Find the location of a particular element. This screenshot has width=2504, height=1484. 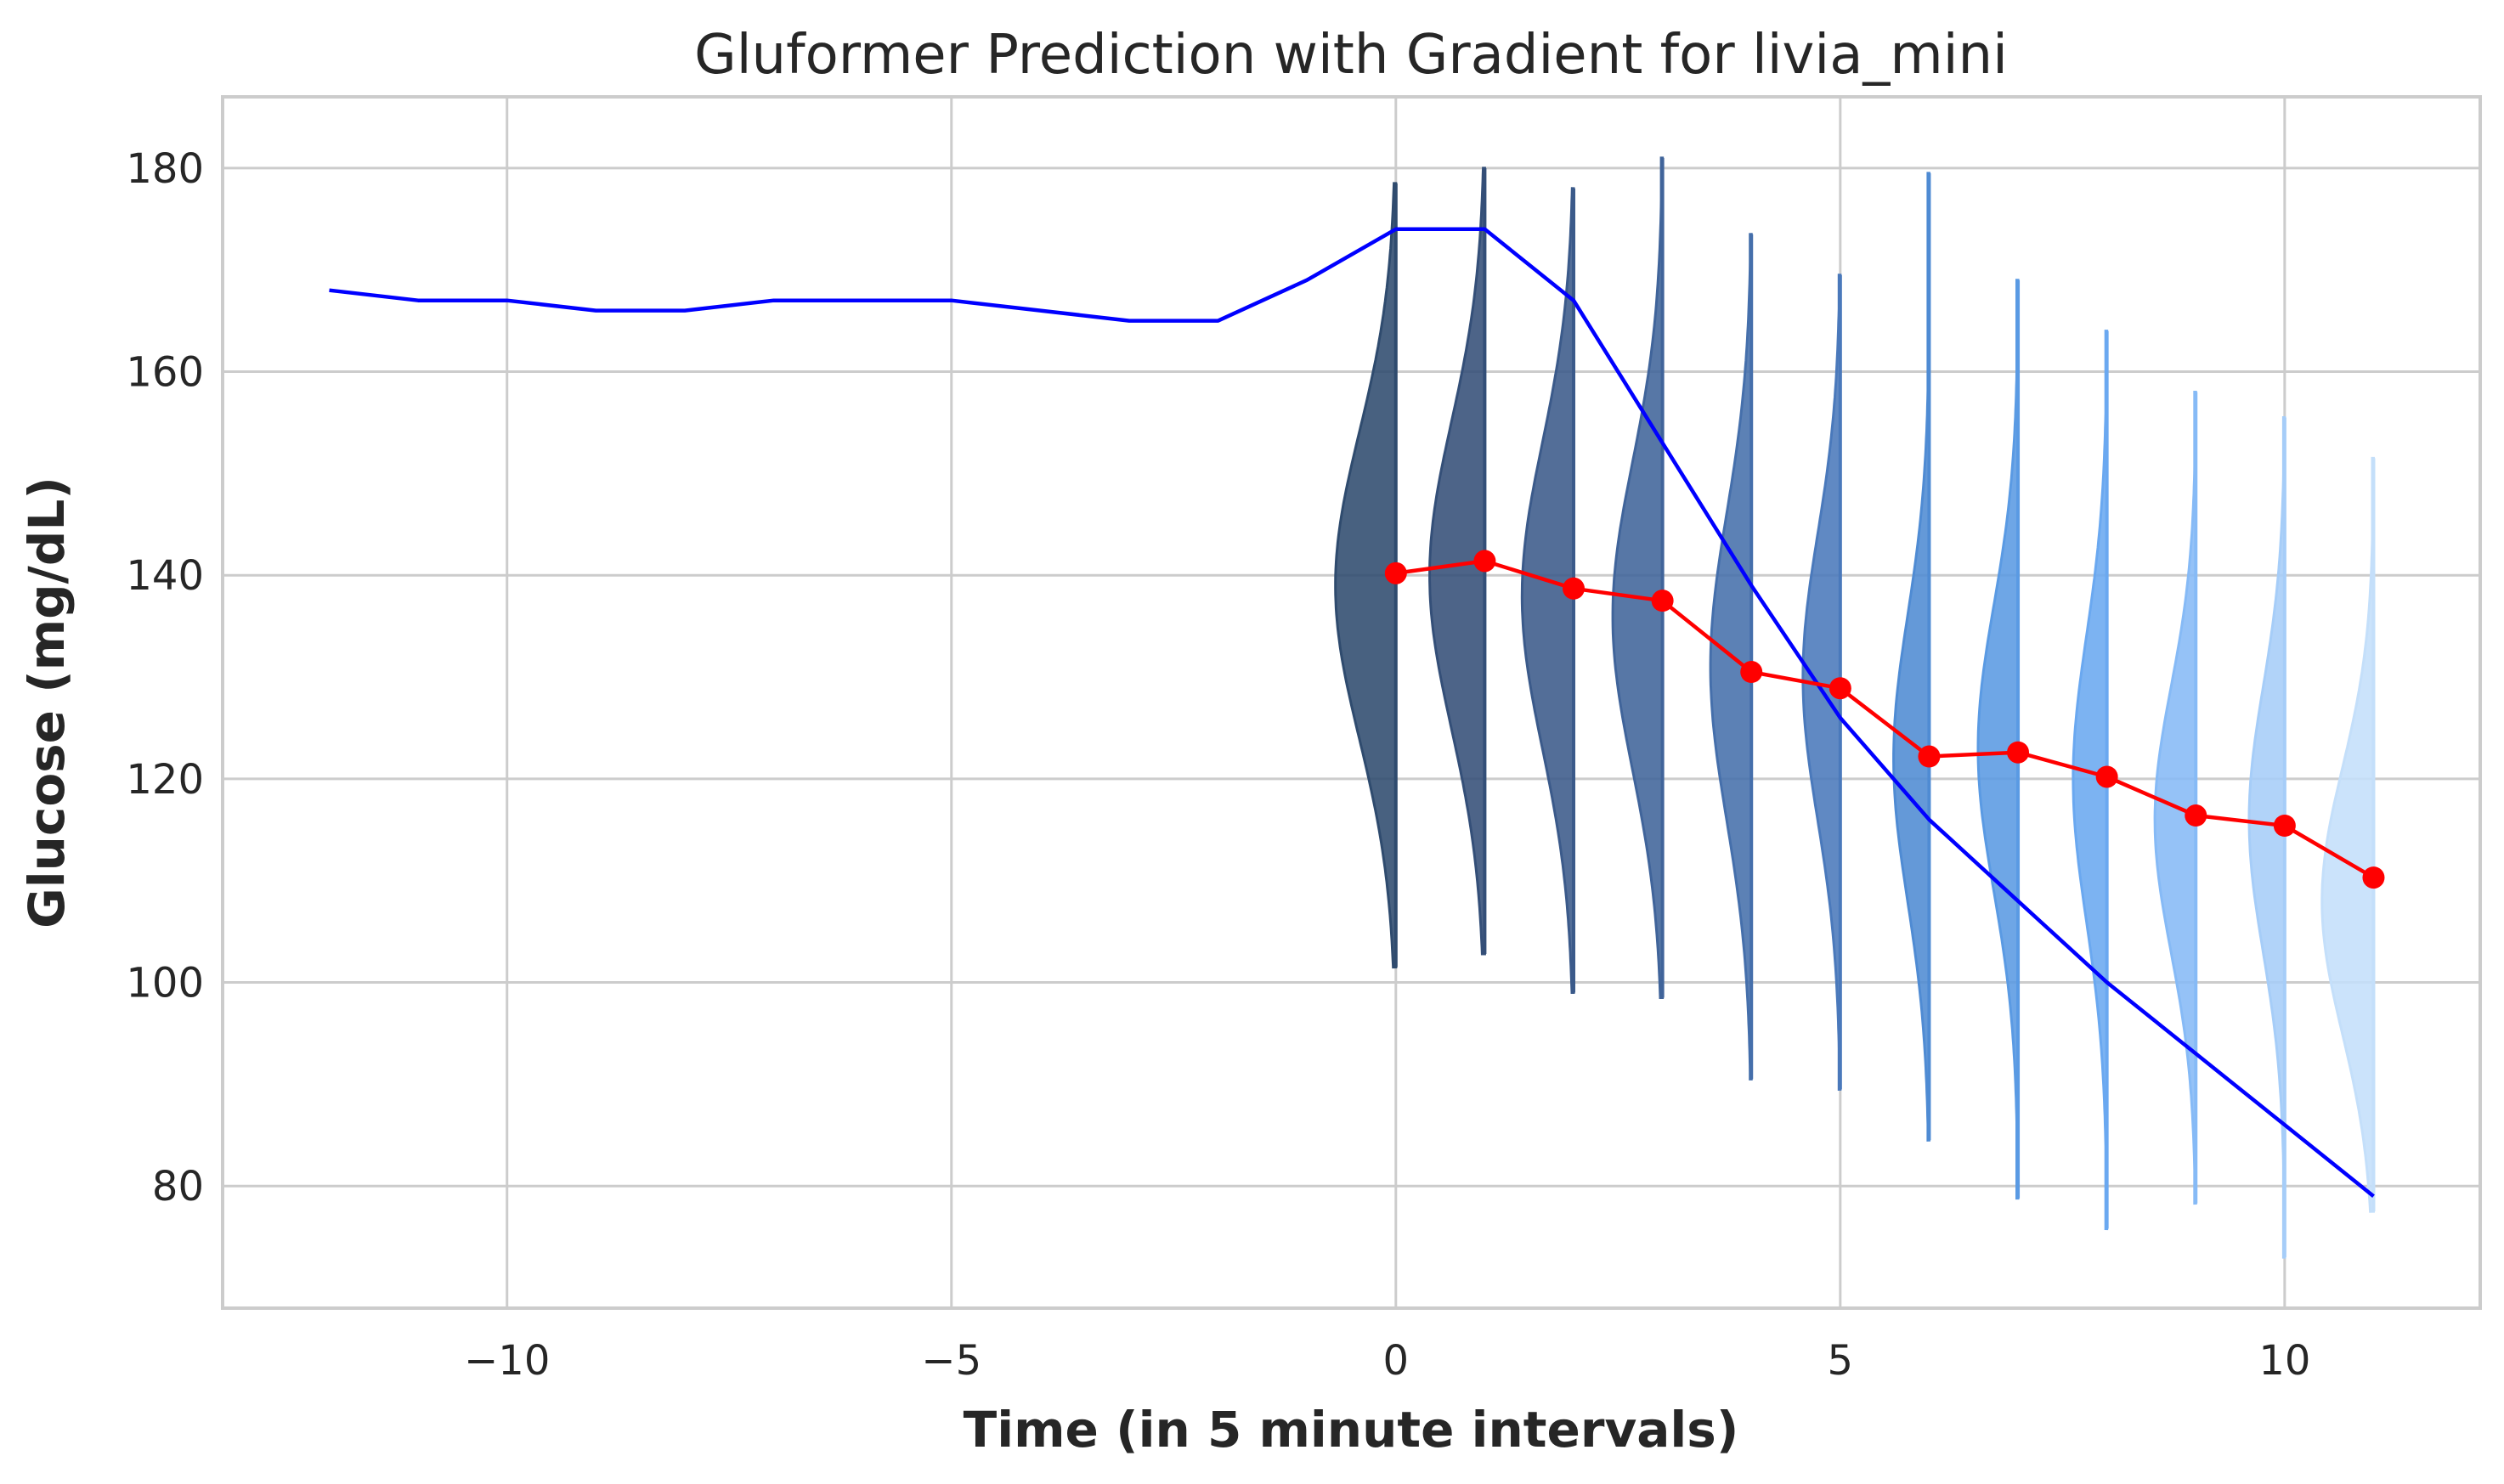

y-tick-label: 80 is located at coordinates (178, 1186).